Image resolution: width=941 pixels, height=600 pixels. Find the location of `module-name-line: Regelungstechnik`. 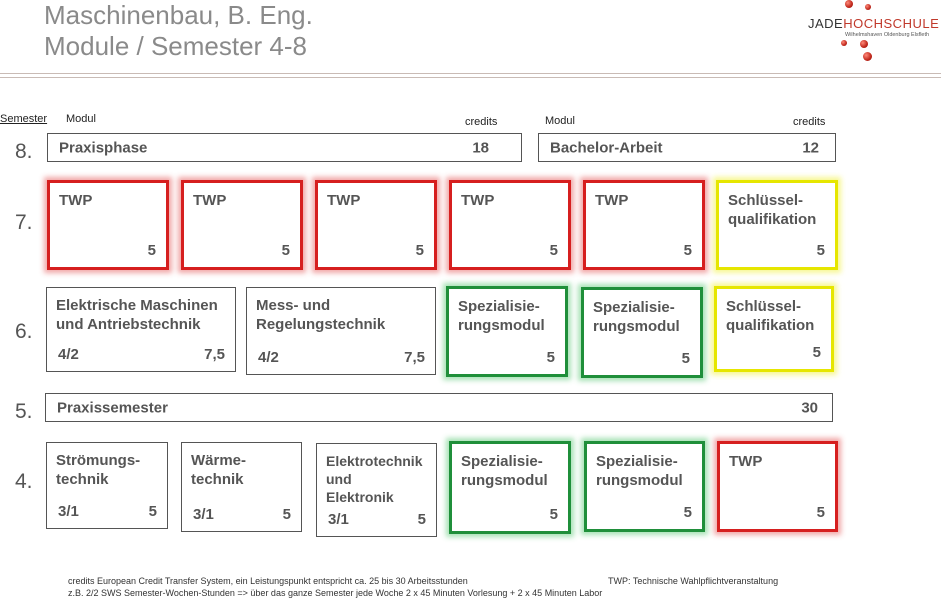

module-name-line: Regelungstechnik is located at coordinates (321, 324).